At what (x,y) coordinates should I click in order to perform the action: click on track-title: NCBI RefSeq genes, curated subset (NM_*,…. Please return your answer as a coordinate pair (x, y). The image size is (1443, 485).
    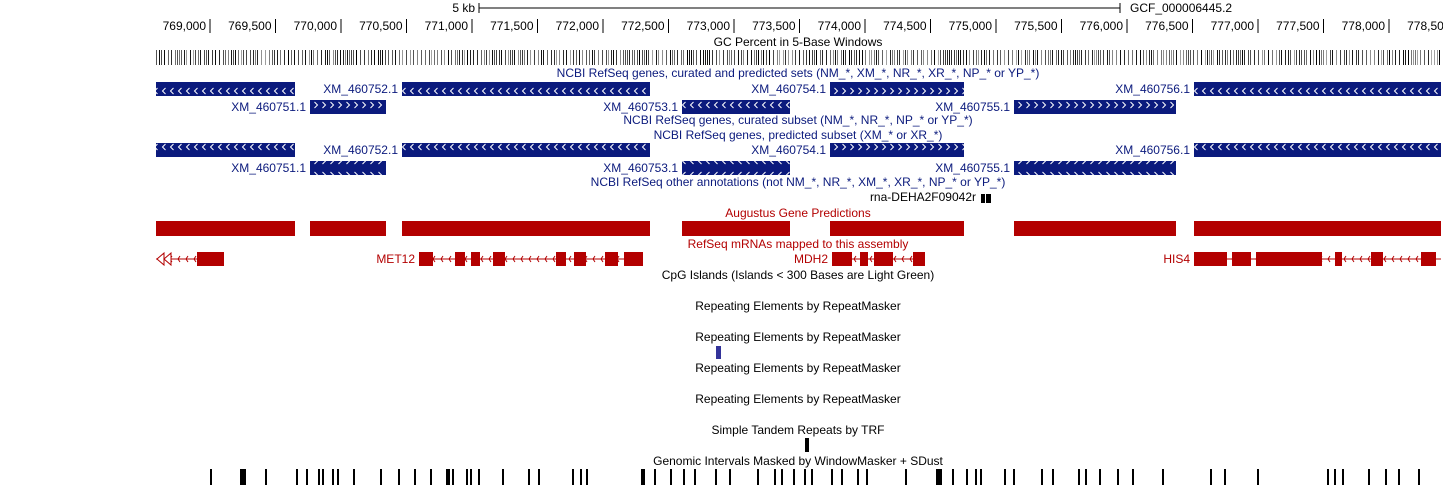
    Looking at the image, I should click on (797, 120).